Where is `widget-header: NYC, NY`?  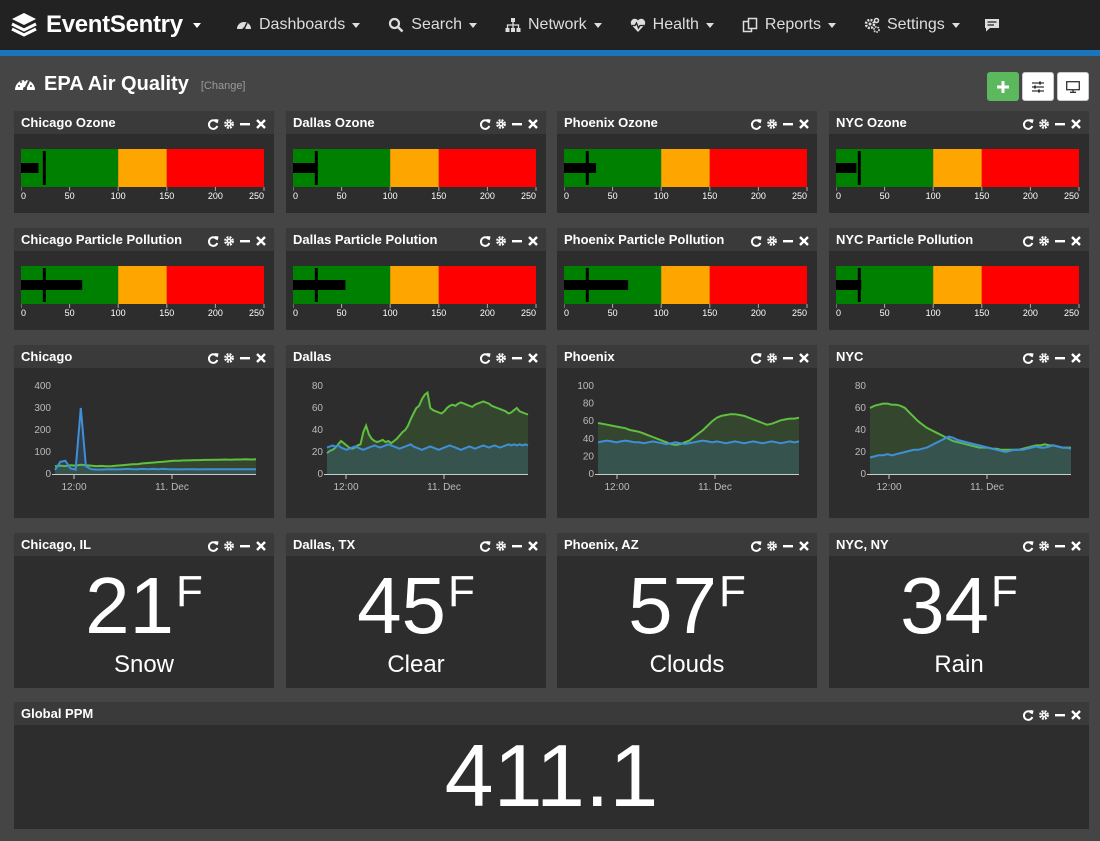 widget-header: NYC, NY is located at coordinates (959, 544).